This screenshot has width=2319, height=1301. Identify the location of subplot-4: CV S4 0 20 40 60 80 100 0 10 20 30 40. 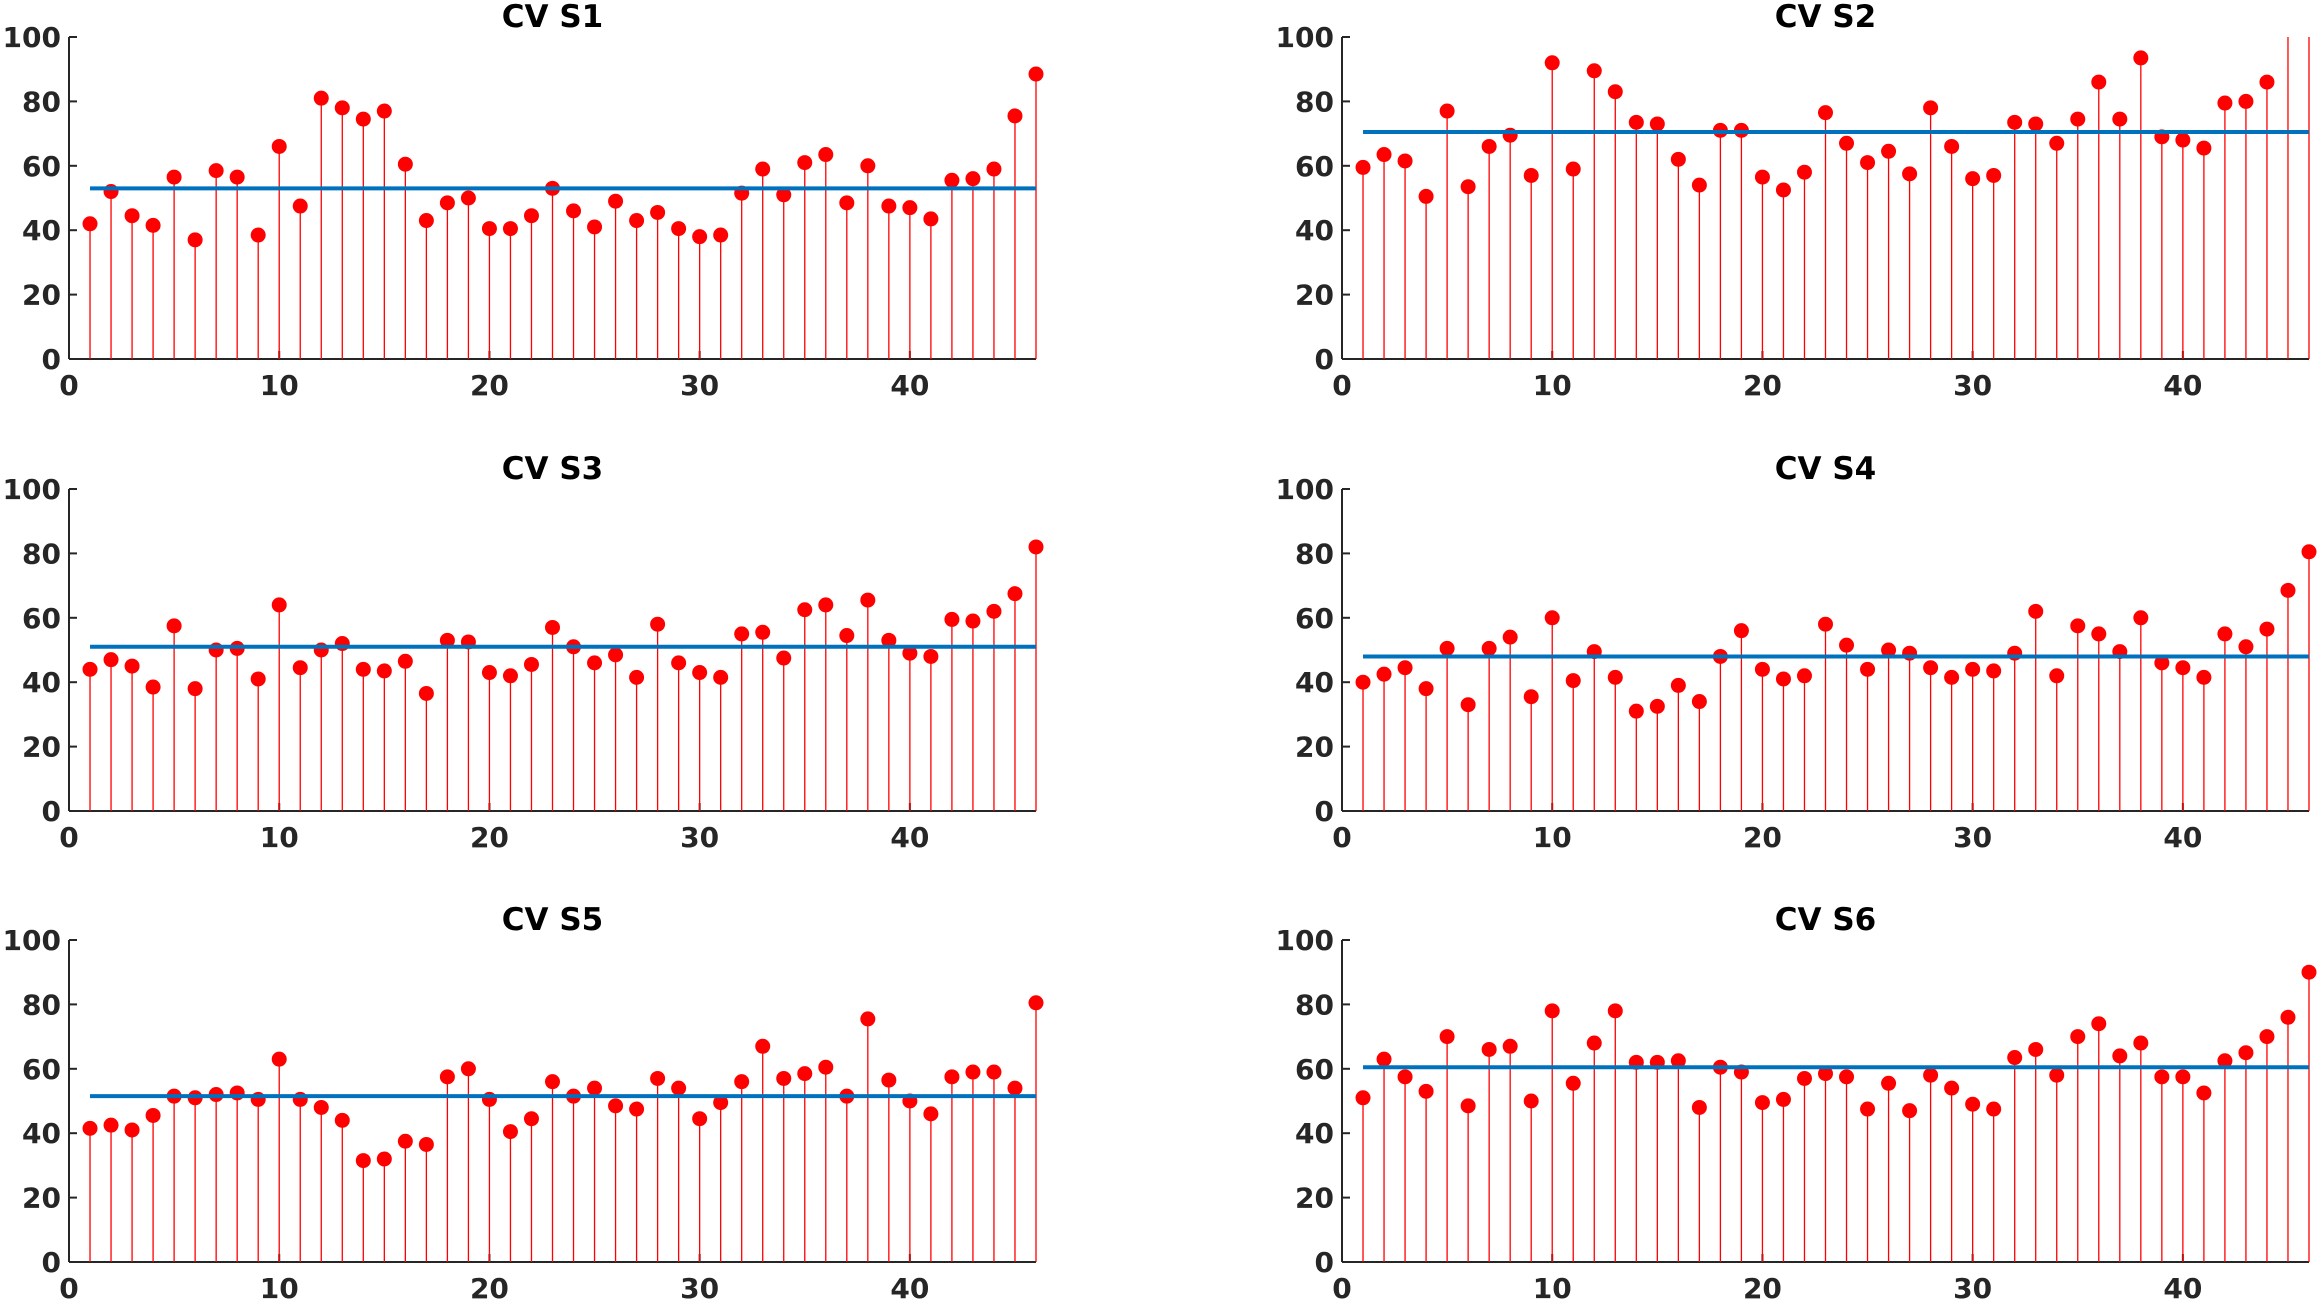
(1796, 652).